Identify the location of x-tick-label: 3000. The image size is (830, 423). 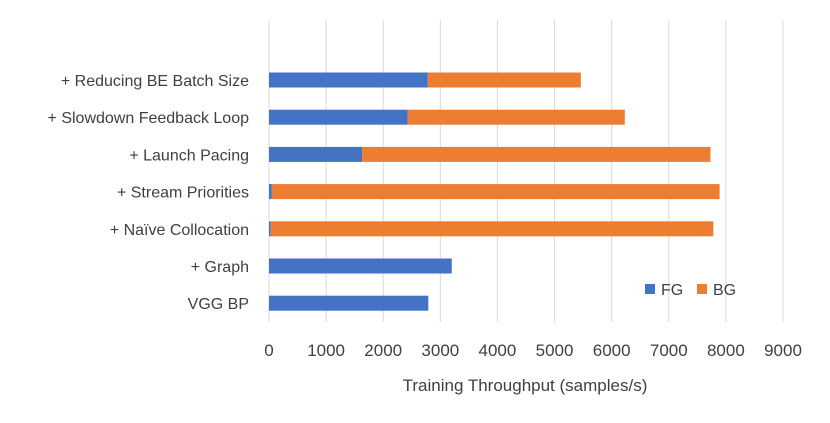
(440, 350).